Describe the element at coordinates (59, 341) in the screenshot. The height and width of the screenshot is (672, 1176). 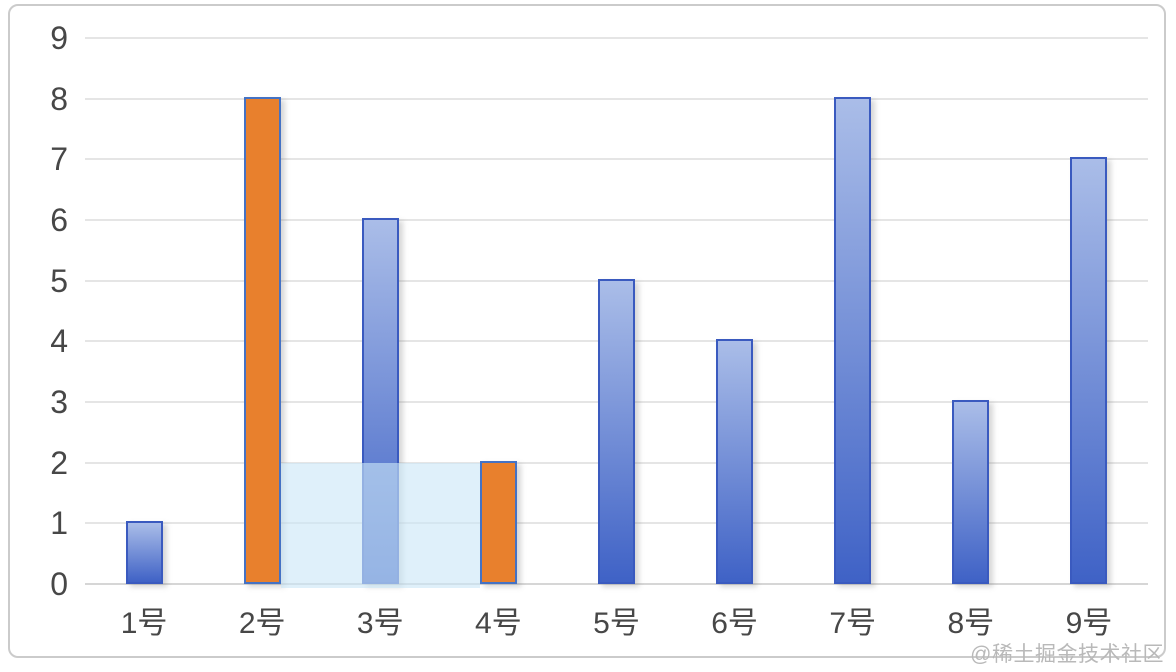
I see `y-axis-tick-label: 4` at that location.